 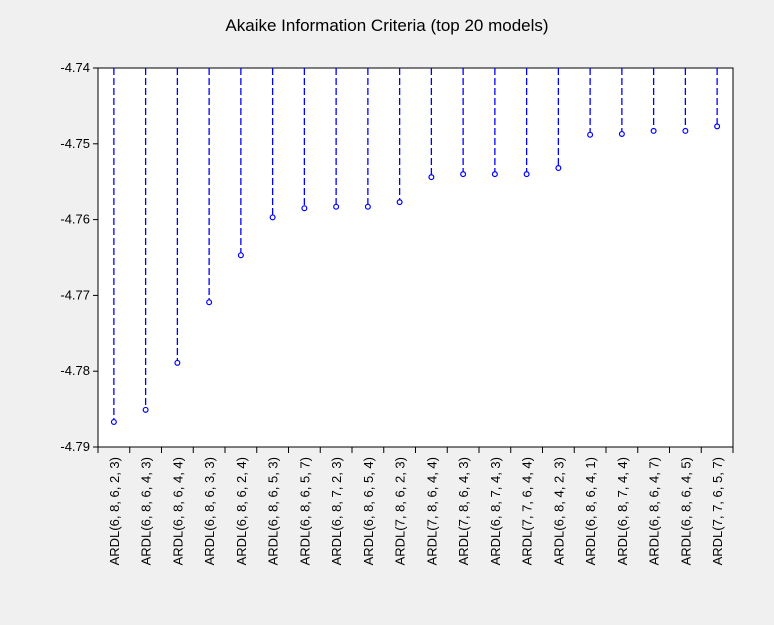 I want to click on y-tick-label: -4.76, so click(x=75, y=219).